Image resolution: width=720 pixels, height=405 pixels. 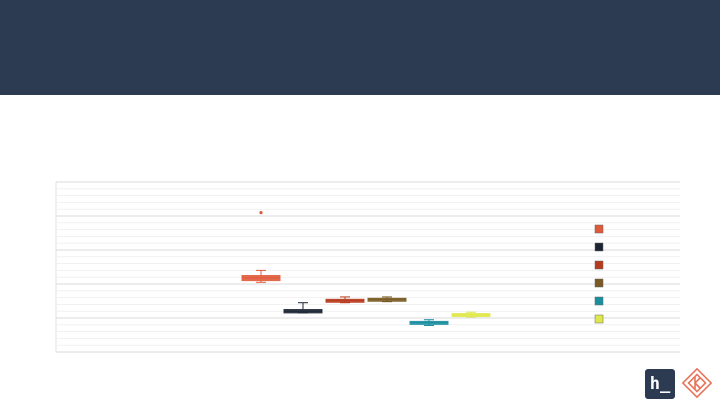 What do you see at coordinates (261, 213) in the screenshot?
I see `outlier-point` at bounding box center [261, 213].